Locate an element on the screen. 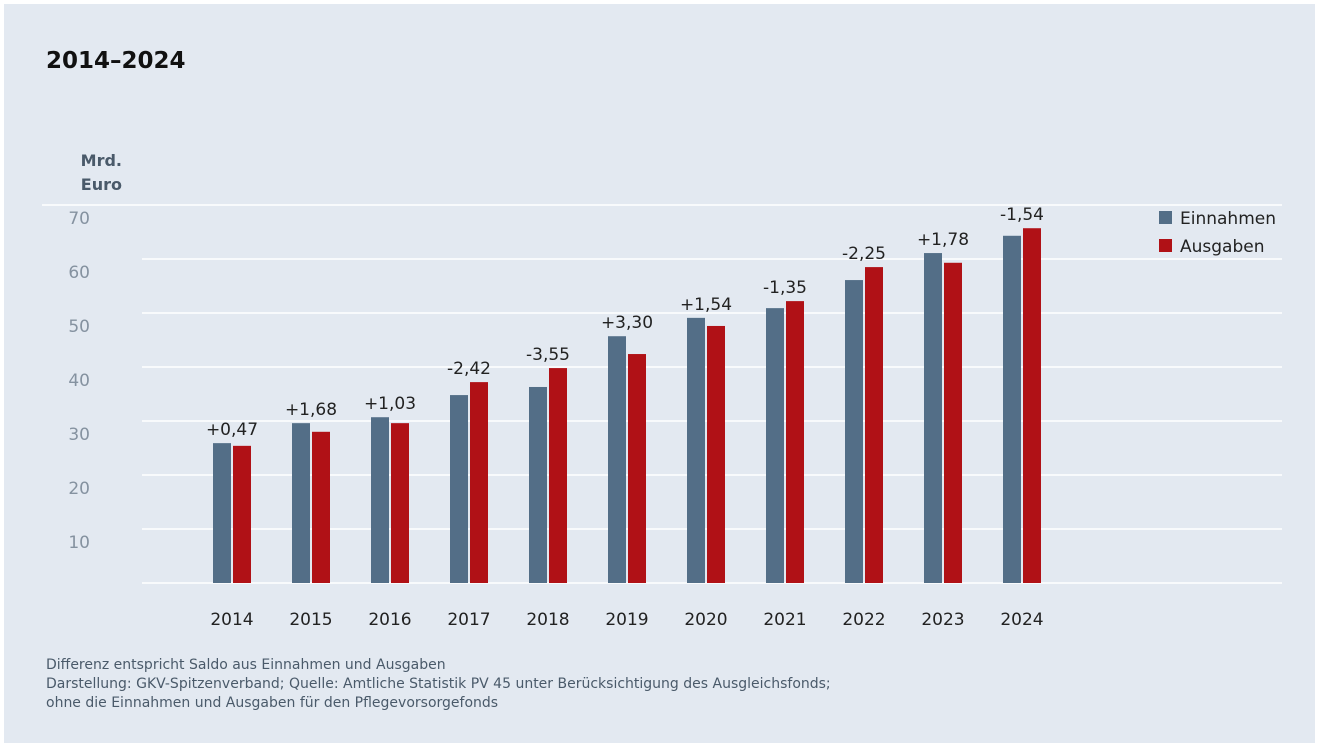 This screenshot has height=747, width=1318. y-tick-label: 50 is located at coordinates (79, 327).